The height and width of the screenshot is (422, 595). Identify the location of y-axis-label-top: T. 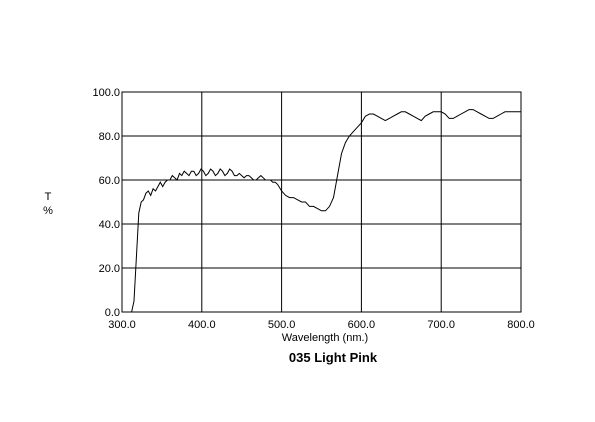
(48, 197).